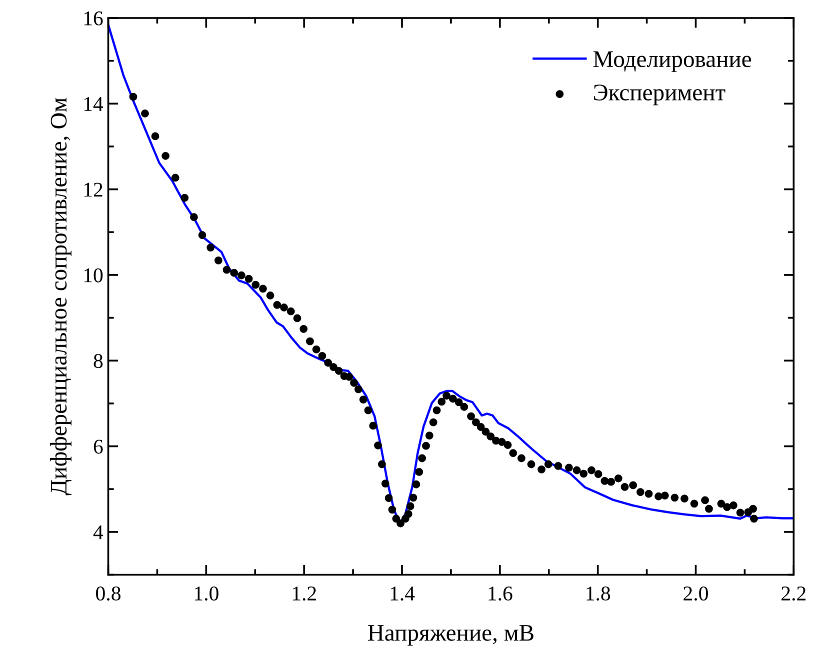 The height and width of the screenshot is (666, 814). What do you see at coordinates (660, 95) in the screenshot?
I see `legend-label: Эксперимент` at bounding box center [660, 95].